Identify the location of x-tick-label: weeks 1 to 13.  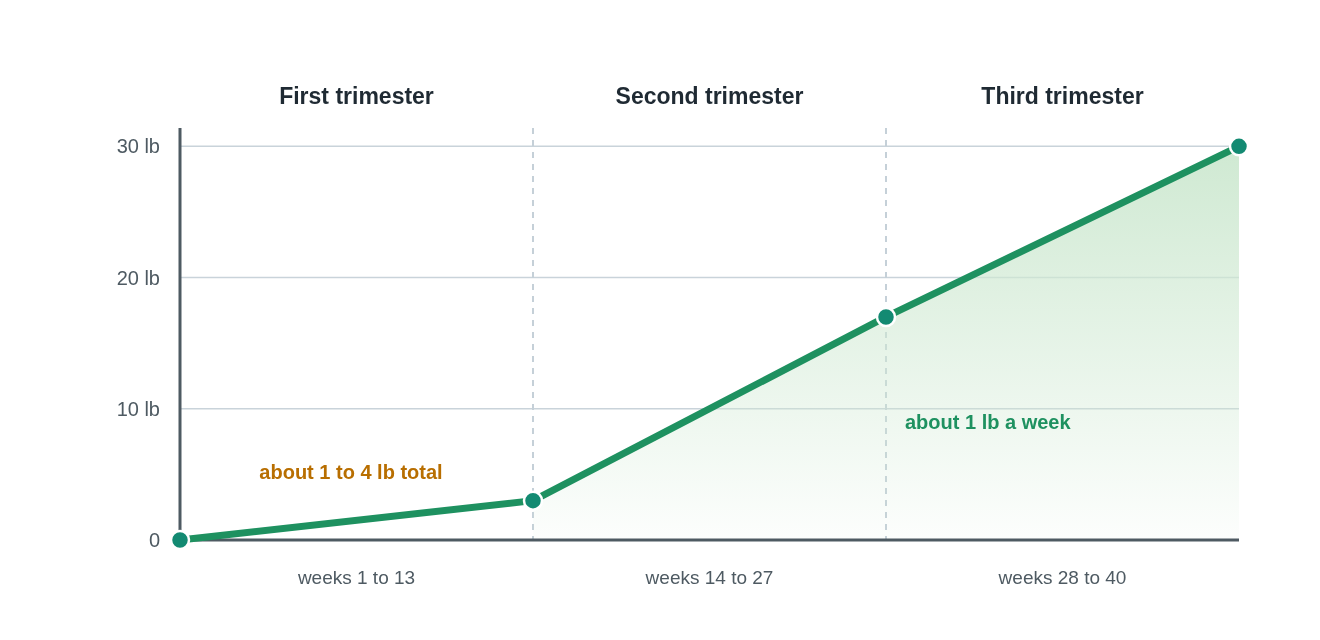
(356, 577).